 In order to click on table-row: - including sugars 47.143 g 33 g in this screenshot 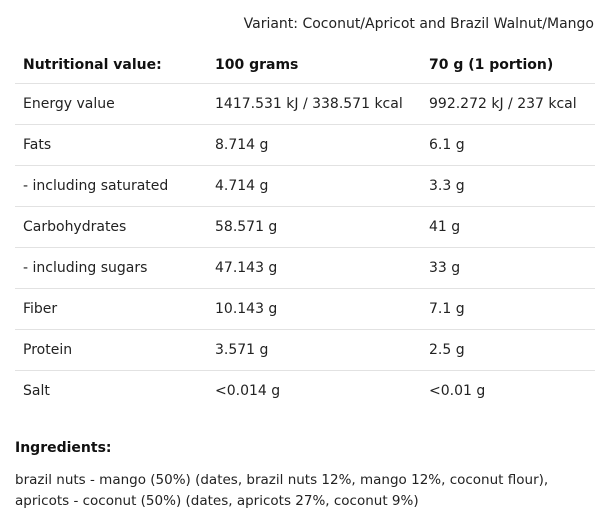, I will do `click(305, 268)`.